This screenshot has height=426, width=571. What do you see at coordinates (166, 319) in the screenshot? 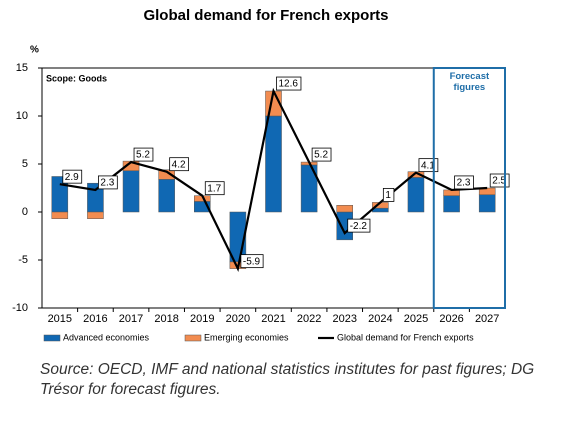
I see `x-tick-label: 2018` at bounding box center [166, 319].